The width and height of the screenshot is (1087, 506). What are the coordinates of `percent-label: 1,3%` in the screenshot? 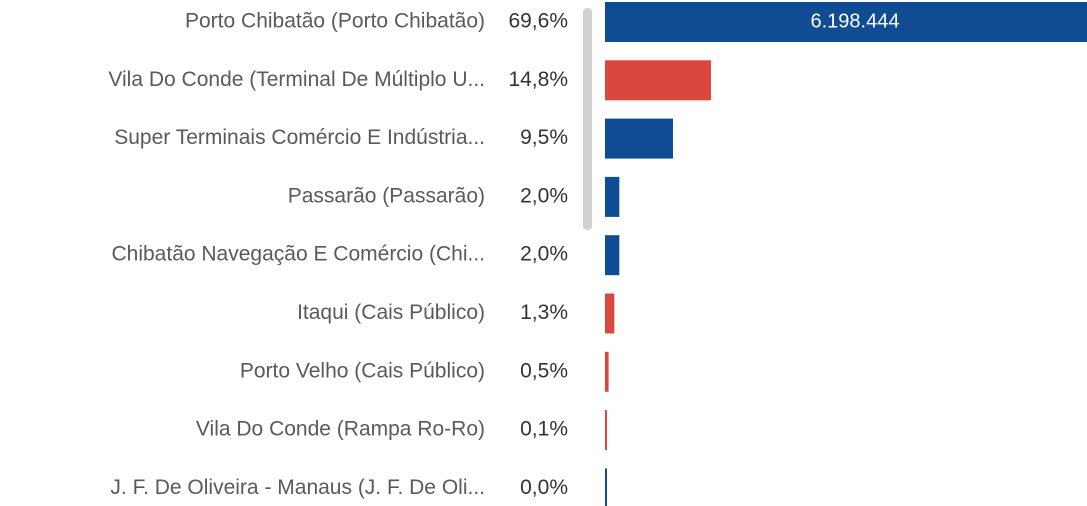 It's located at (544, 312).